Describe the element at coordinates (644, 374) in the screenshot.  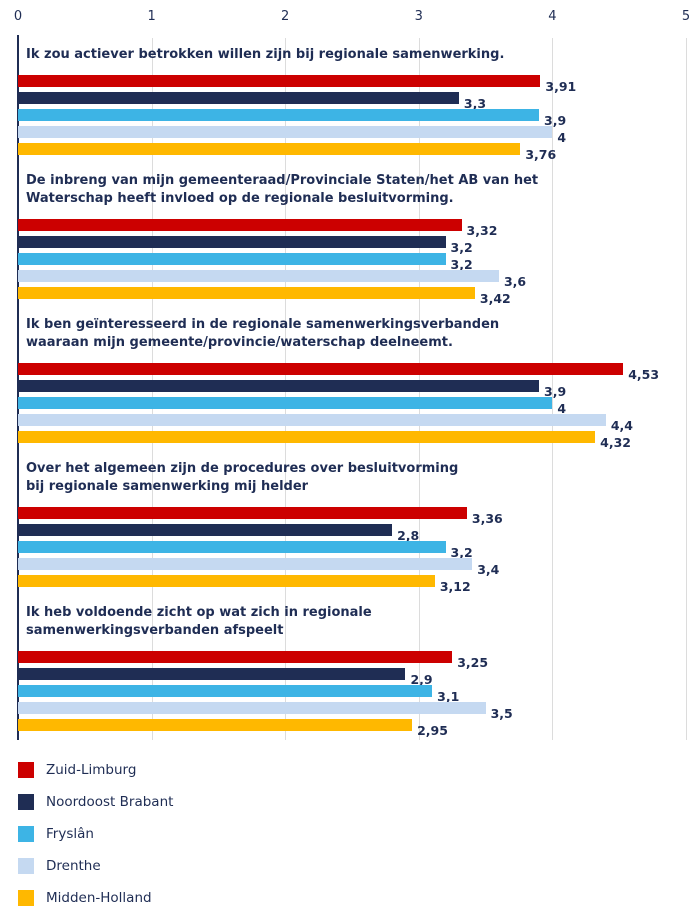
I see `value-label: 4,53` at that location.